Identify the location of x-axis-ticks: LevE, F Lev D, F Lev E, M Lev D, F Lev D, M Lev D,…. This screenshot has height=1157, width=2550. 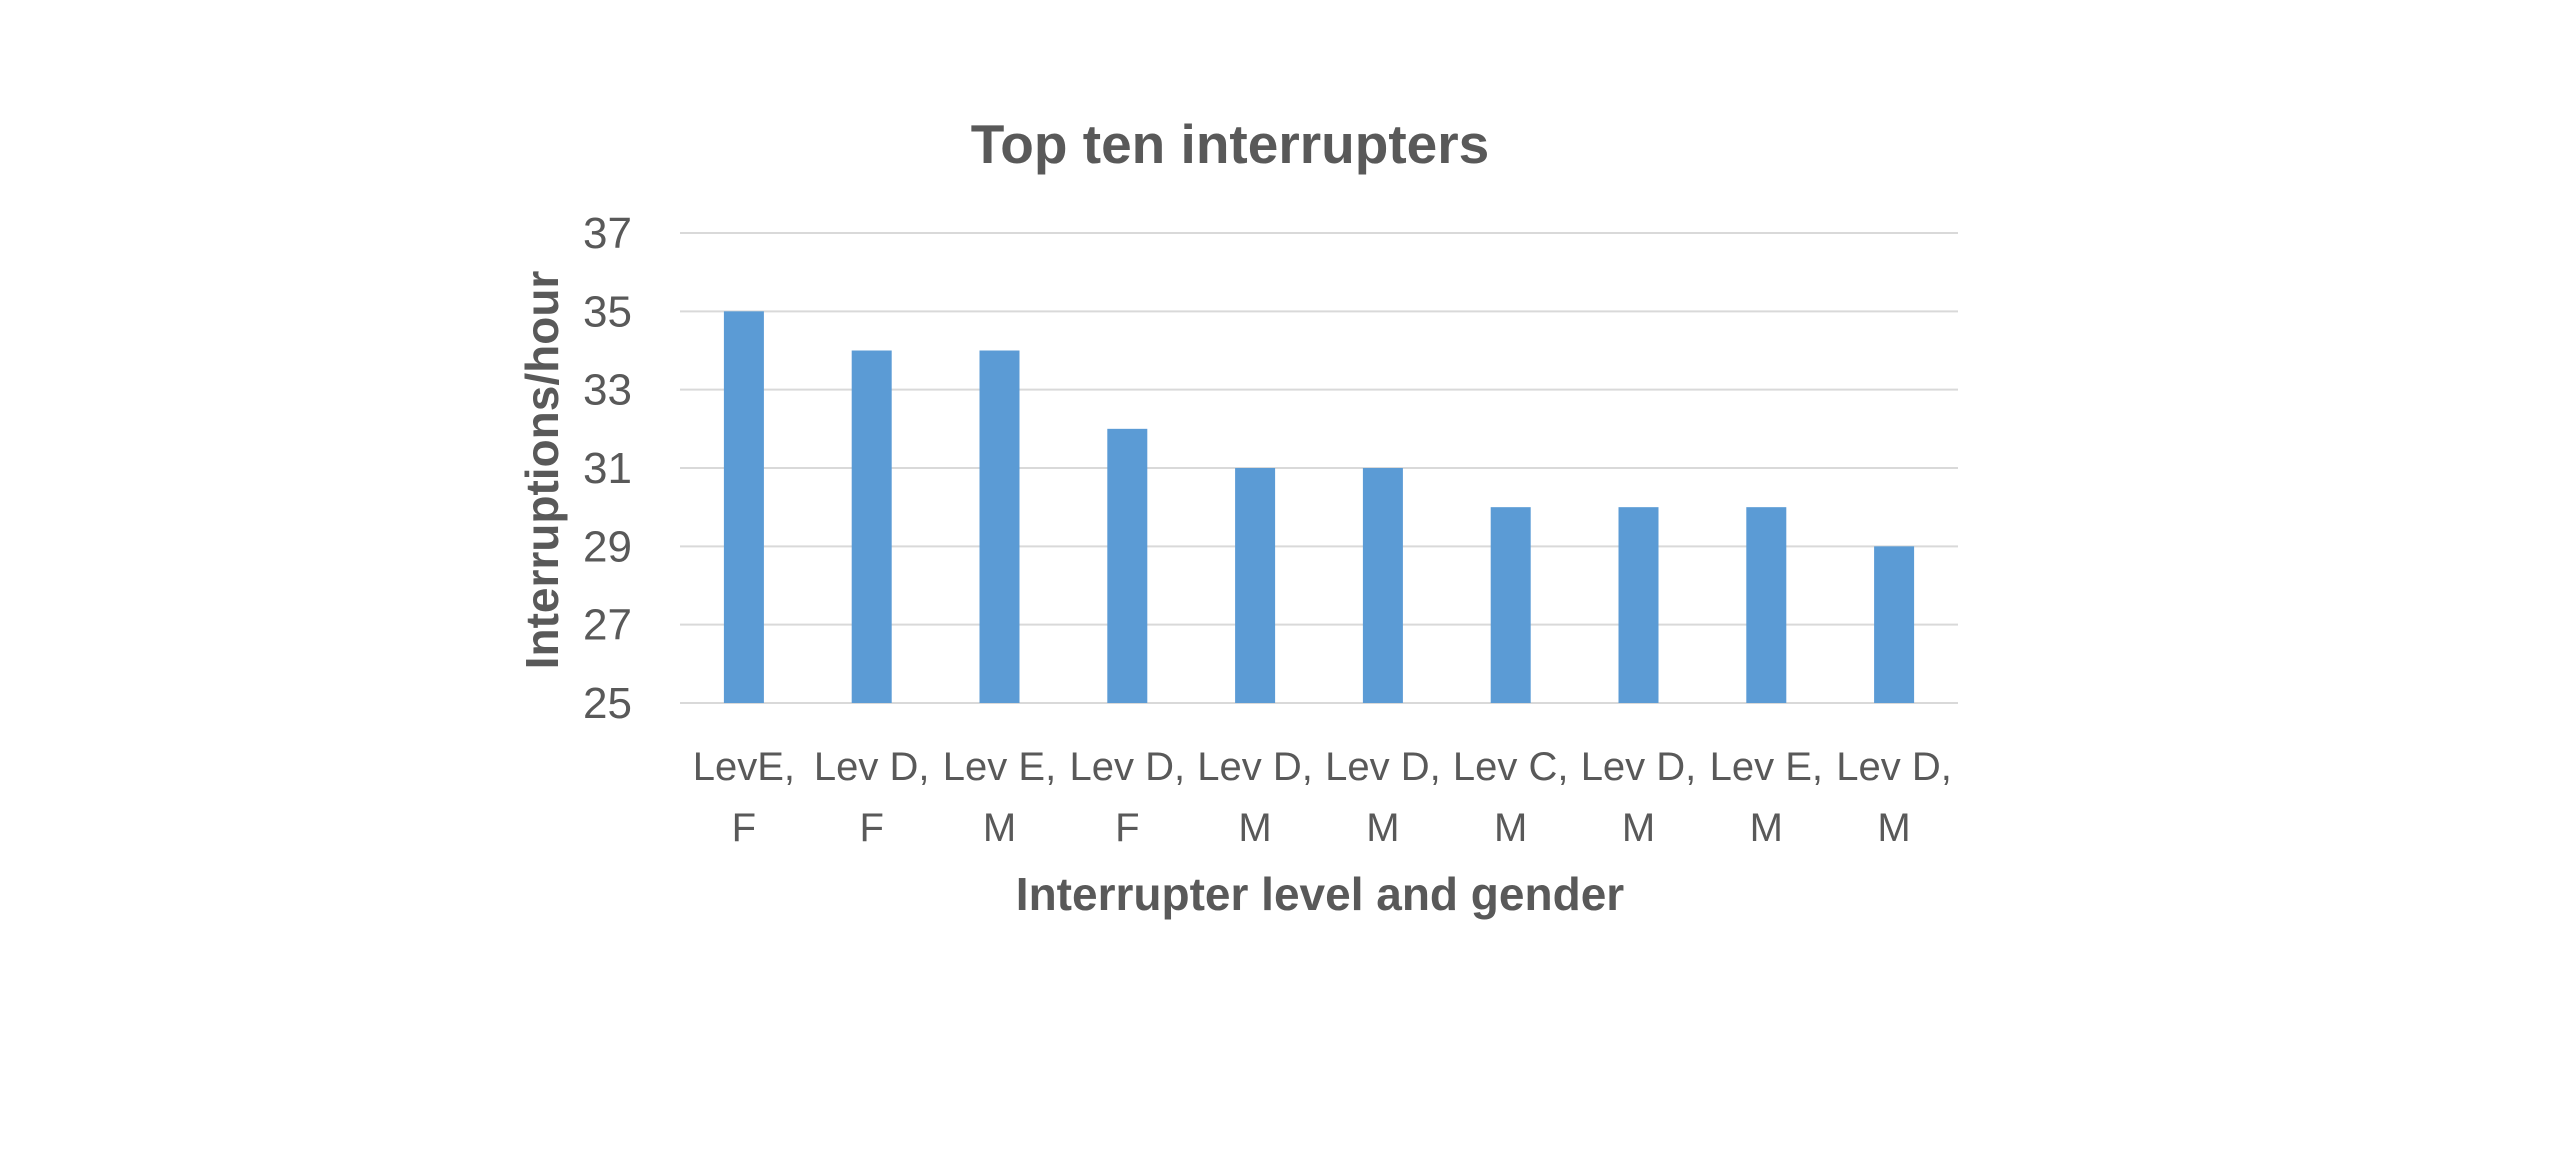
(1322, 797).